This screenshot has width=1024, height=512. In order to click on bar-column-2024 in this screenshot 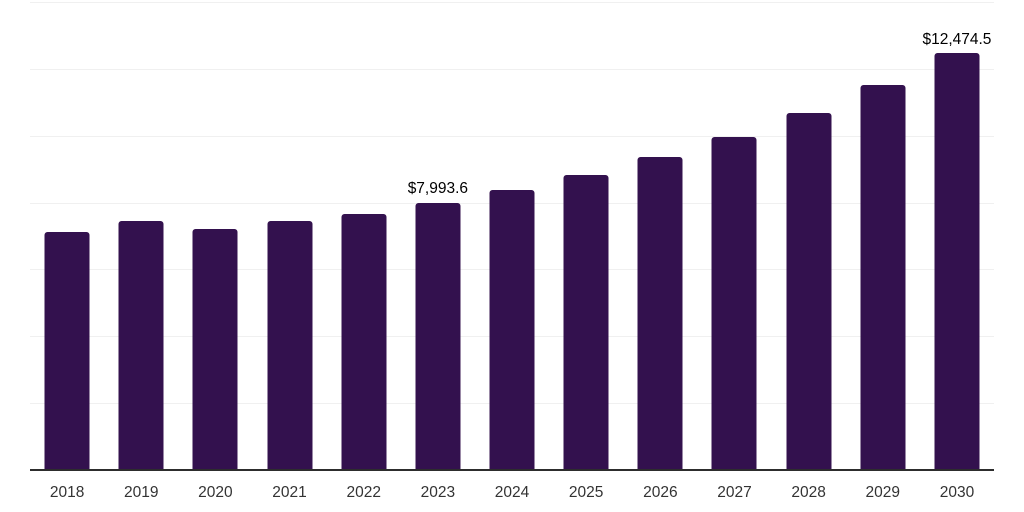, I will do `click(512, 236)`.